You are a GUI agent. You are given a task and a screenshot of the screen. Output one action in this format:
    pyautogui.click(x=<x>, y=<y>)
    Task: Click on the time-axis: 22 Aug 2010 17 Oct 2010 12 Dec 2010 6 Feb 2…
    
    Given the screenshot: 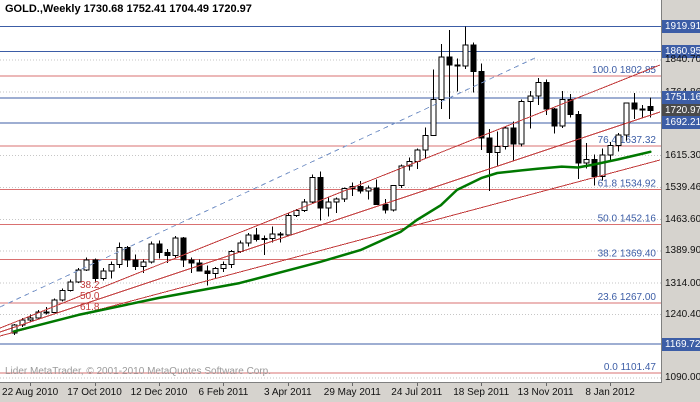 What is the action you would take?
    pyautogui.click(x=350, y=392)
    